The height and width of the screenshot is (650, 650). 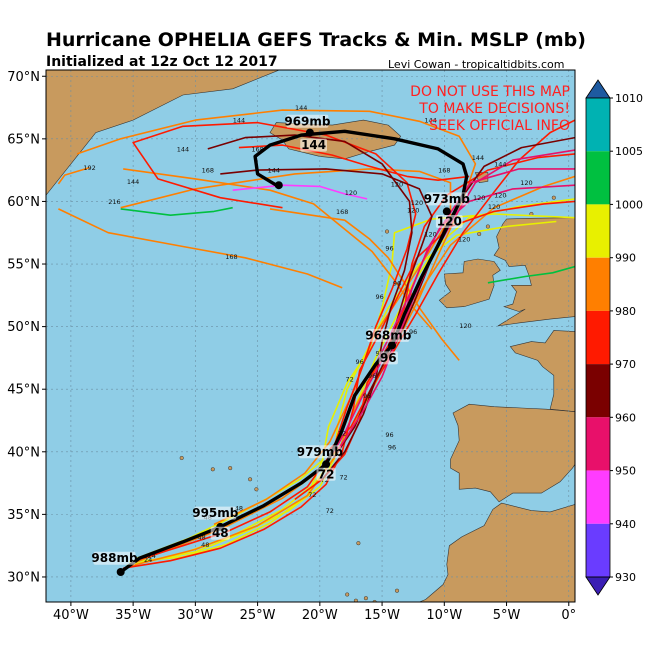 I want to click on lon-tick-label: 30°W, so click(x=195, y=615).